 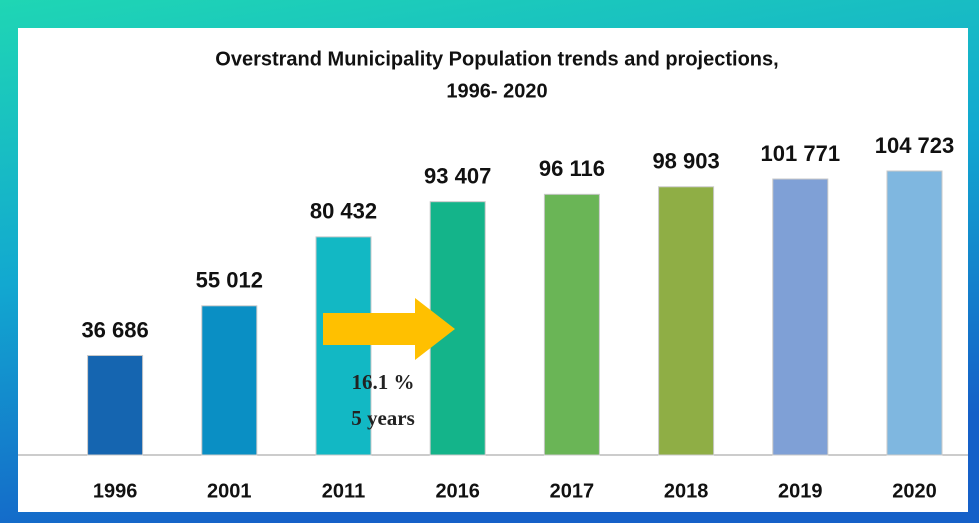 What do you see at coordinates (496, 91) in the screenshot?
I see `chart-title: 1996- 2020` at bounding box center [496, 91].